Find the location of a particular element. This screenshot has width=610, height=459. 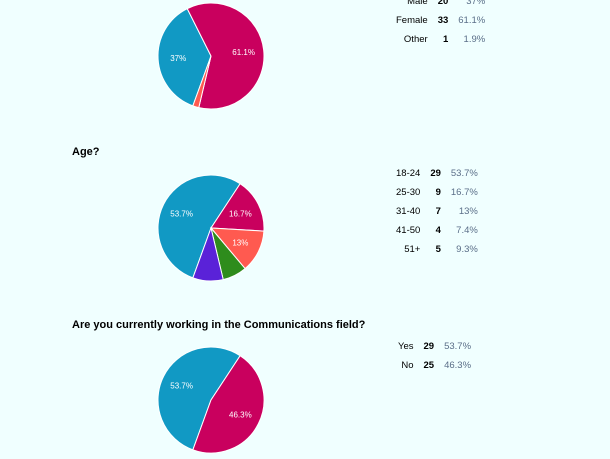

legend-row-25-30: 25-30 9 16.7% is located at coordinates (437, 192).